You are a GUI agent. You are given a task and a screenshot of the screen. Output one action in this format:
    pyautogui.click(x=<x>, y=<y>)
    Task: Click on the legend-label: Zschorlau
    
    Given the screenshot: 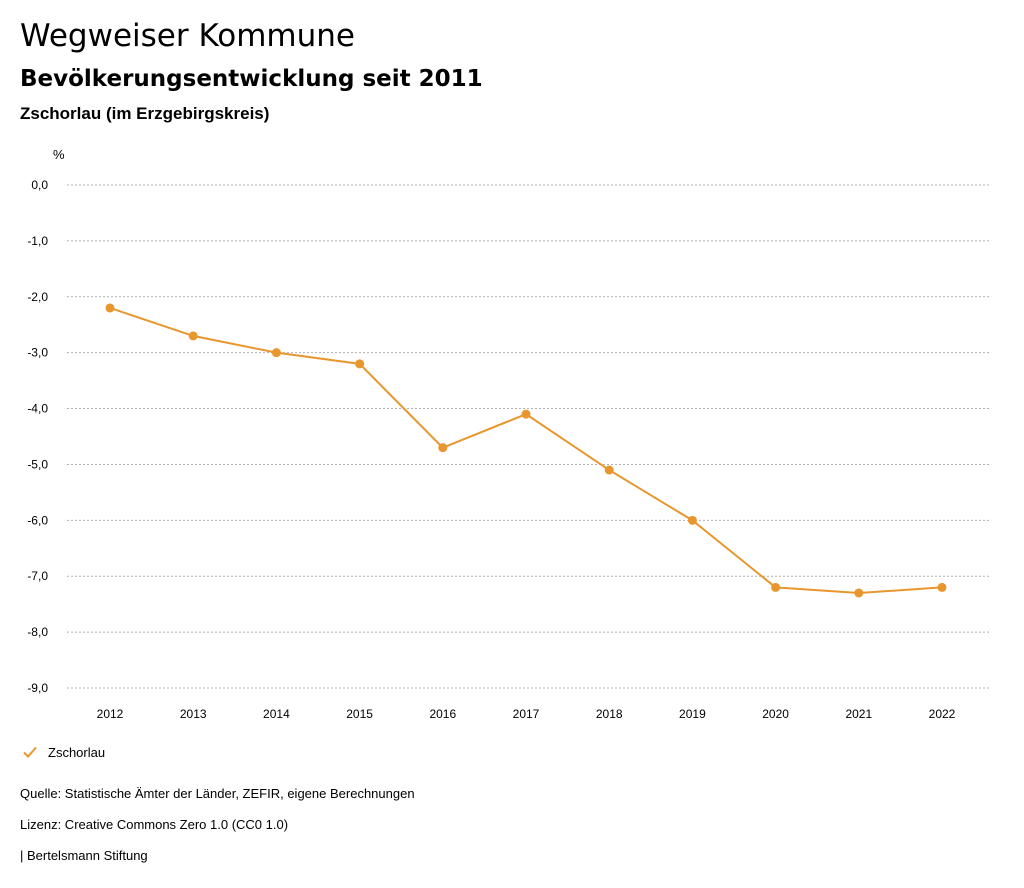 What is the action you would take?
    pyautogui.click(x=77, y=752)
    